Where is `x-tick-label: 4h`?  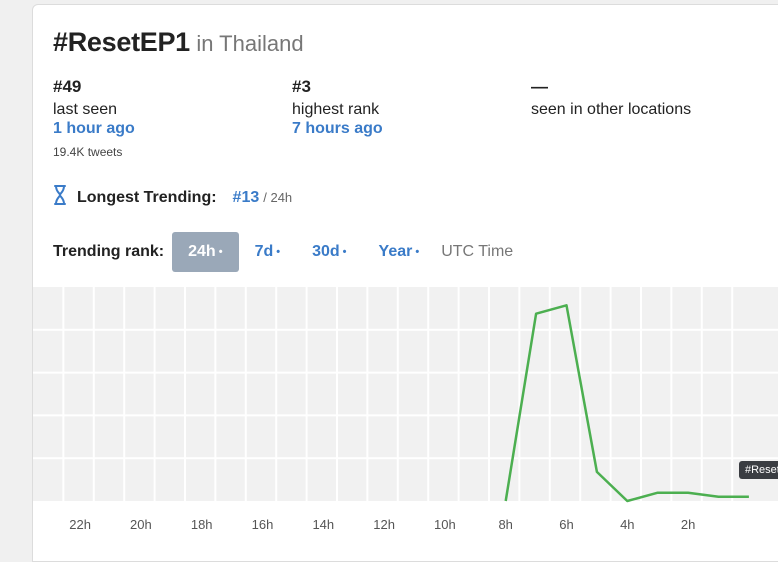
x-tick-label: 4h is located at coordinates (627, 524).